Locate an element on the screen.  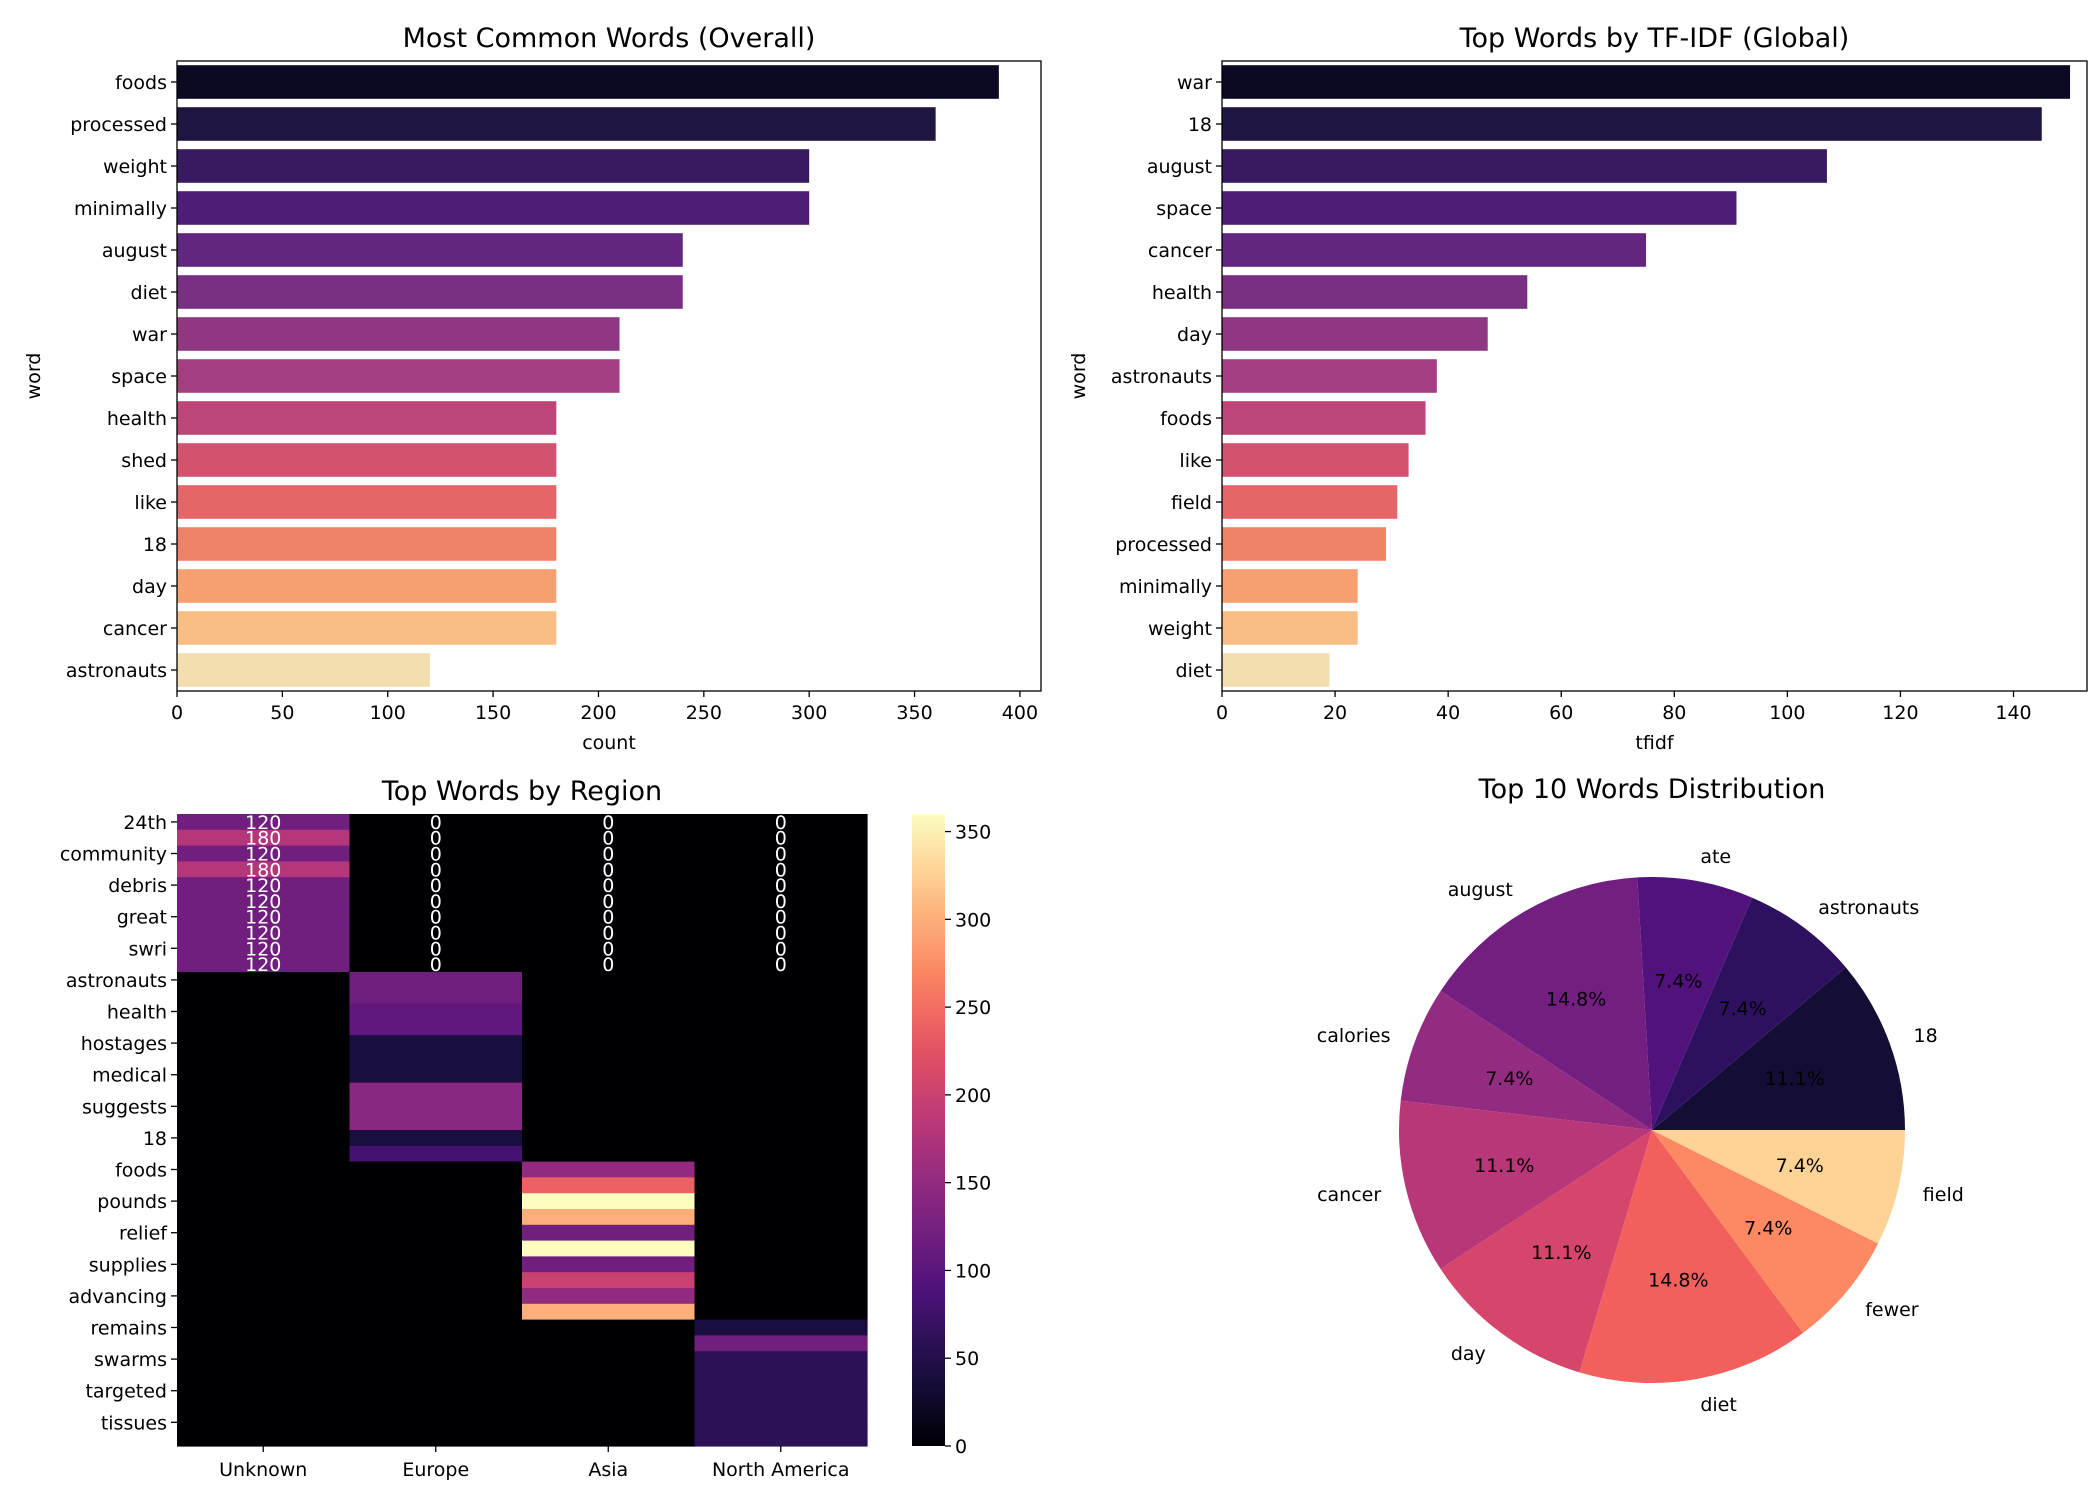
y-tick-label: space is located at coordinates (1184, 209).